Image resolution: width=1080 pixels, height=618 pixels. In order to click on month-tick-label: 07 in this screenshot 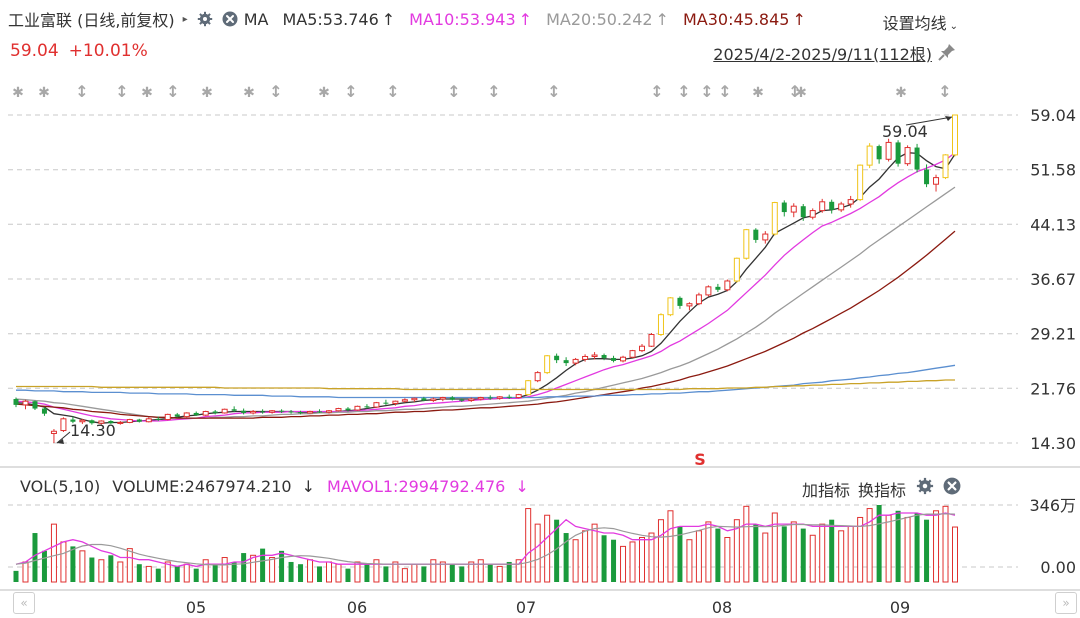, I will do `click(526, 607)`.